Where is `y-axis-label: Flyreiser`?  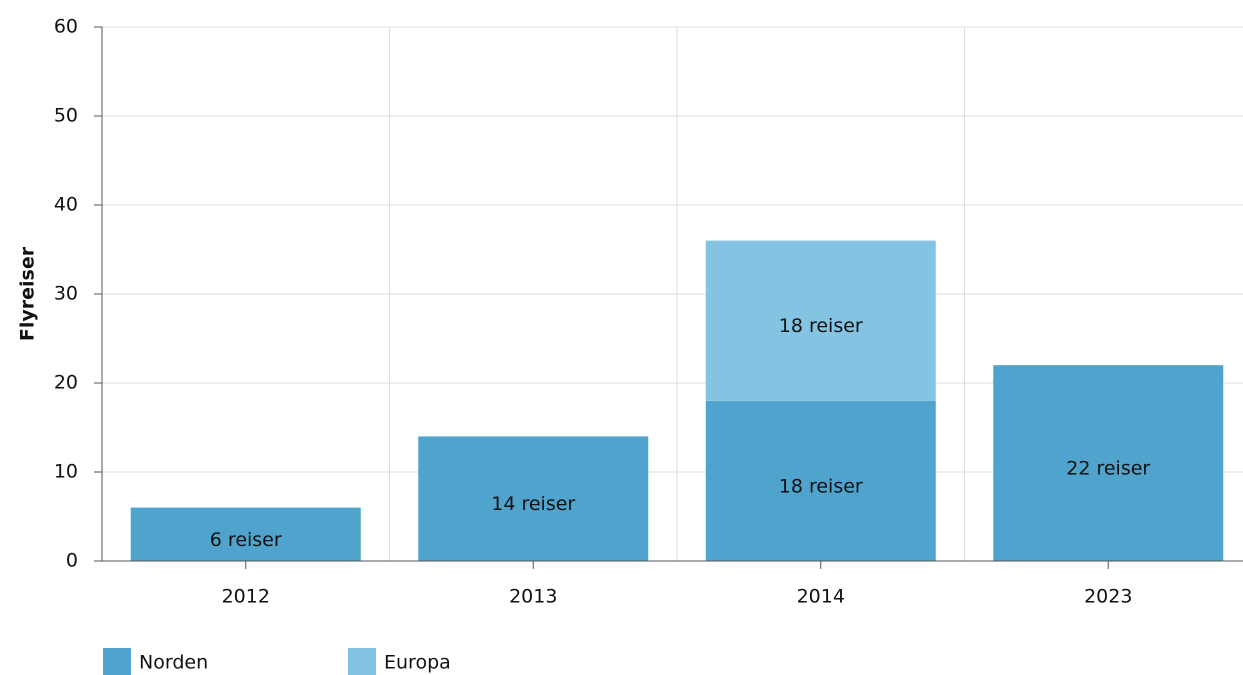
y-axis-label: Flyreiser is located at coordinates (28, 293).